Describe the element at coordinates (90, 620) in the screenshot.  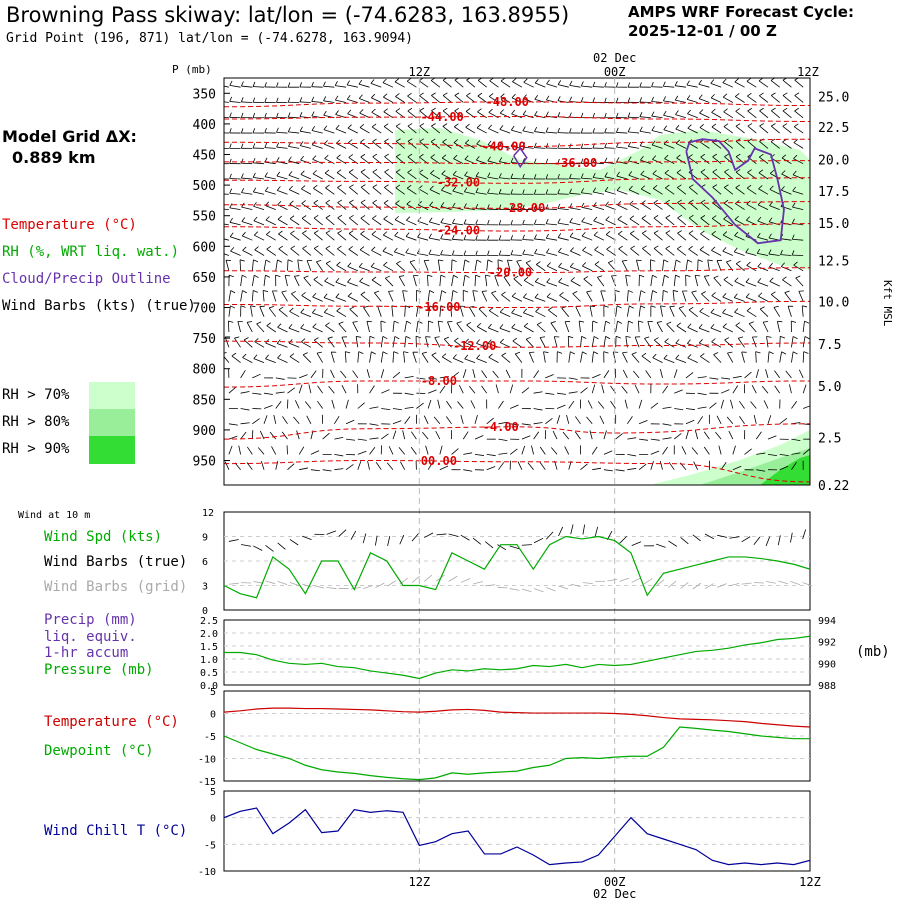
I see `legend-precip: Precip (mm)` at that location.